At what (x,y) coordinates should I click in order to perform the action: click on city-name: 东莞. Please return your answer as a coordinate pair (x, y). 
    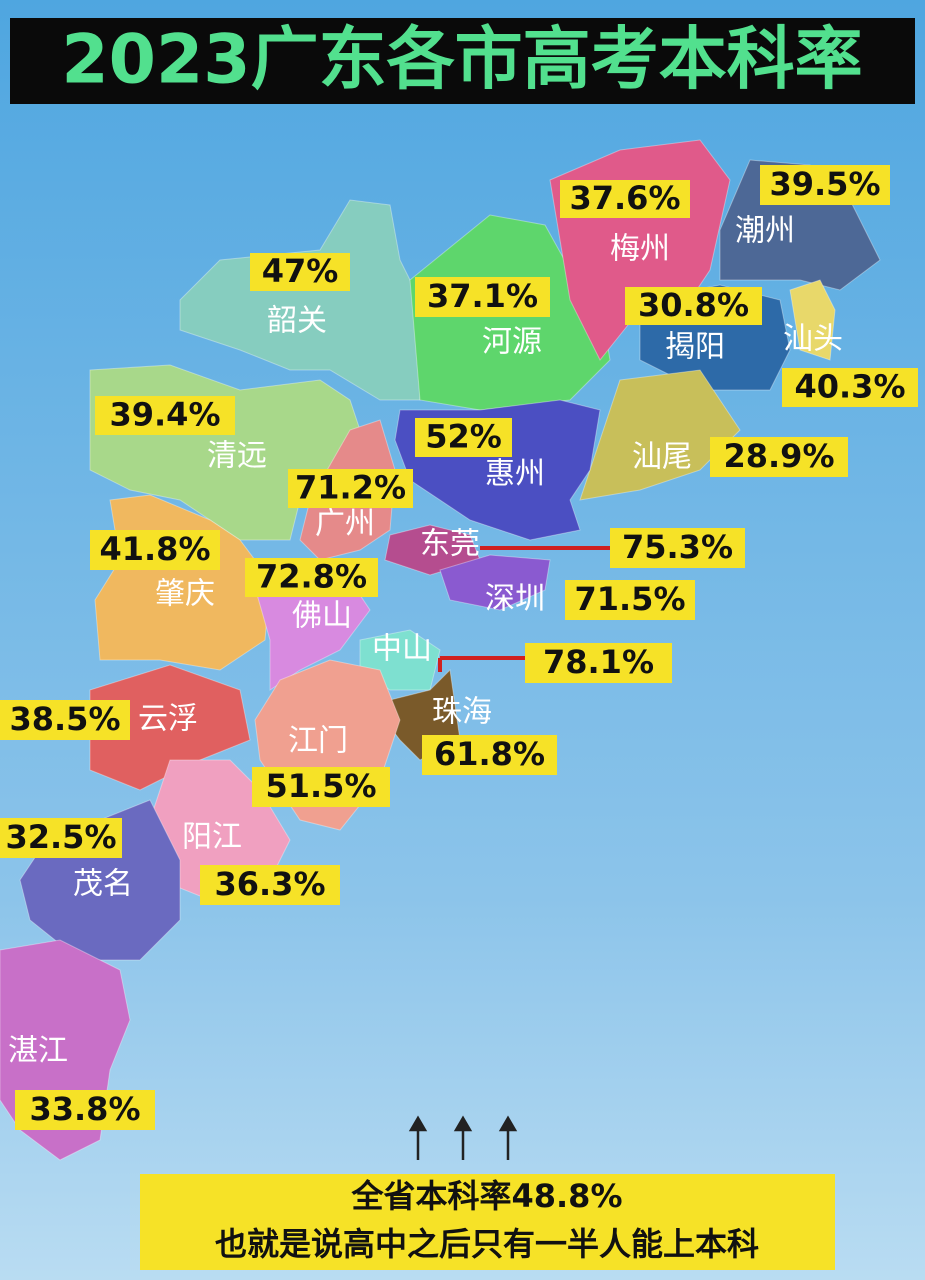
    Looking at the image, I should click on (450, 544).